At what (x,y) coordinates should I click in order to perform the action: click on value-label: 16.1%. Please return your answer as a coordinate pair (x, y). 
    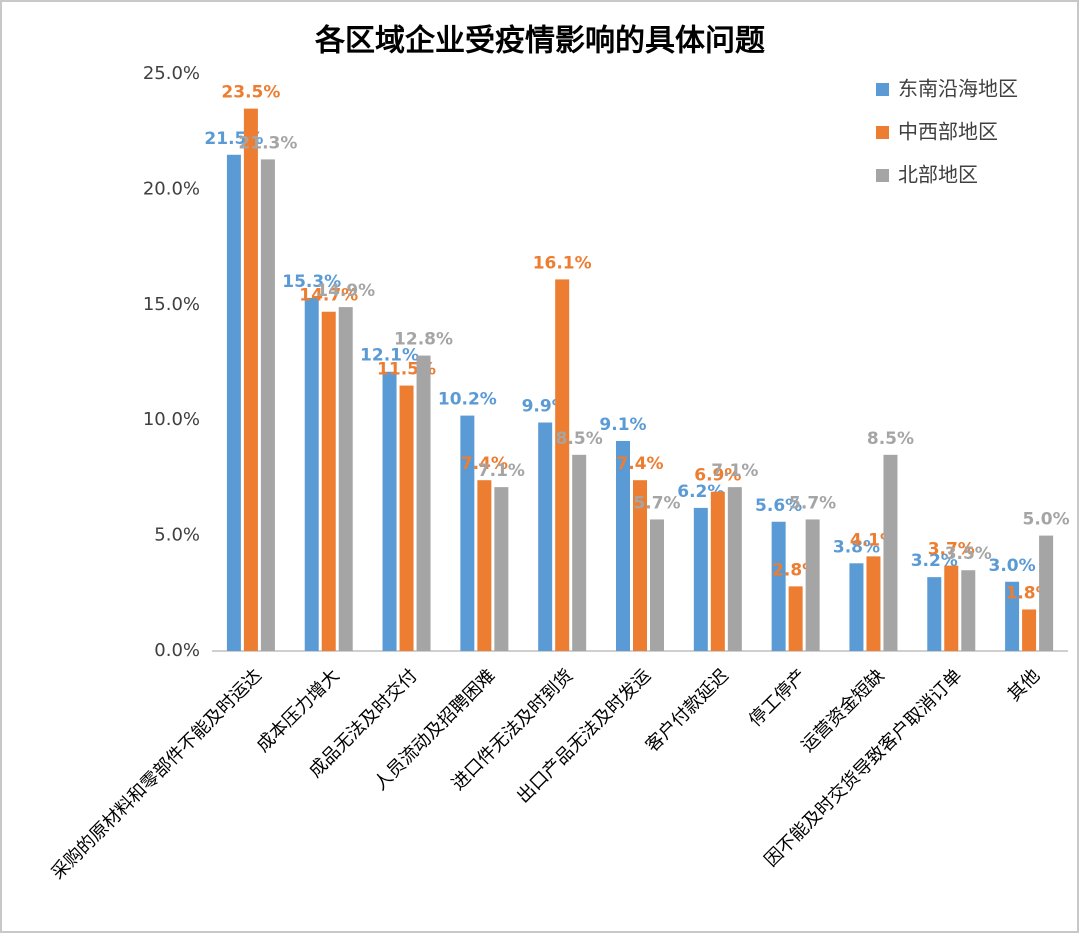
    Looking at the image, I should click on (562, 263).